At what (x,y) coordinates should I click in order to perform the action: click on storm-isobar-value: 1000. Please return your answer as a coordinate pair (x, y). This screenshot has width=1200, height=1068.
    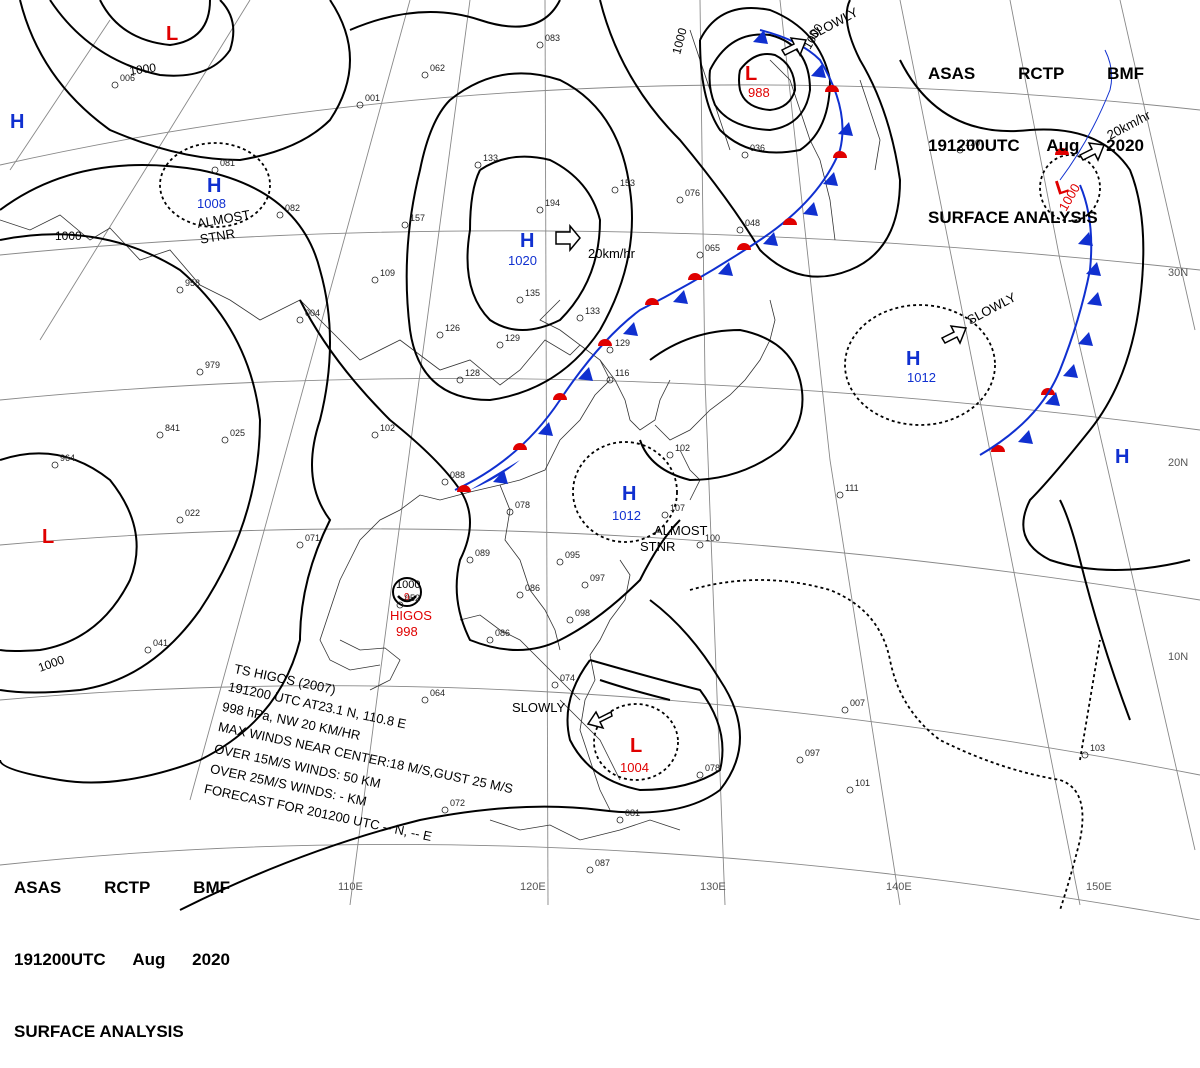
    Looking at the image, I should click on (408, 585).